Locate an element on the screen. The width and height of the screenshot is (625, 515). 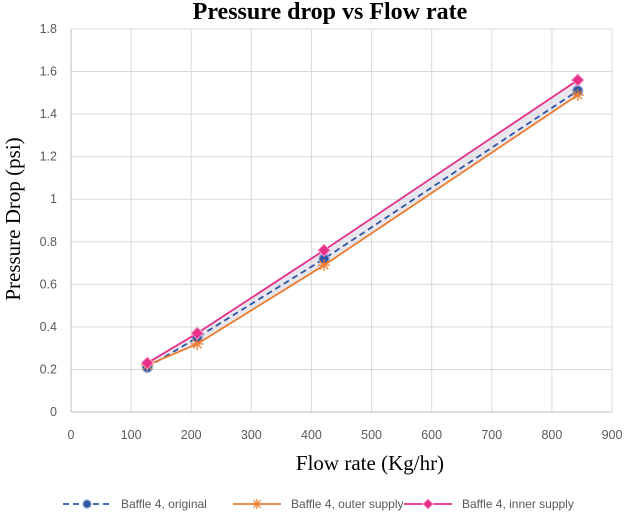
y-tick-label: 1 is located at coordinates (53, 199).